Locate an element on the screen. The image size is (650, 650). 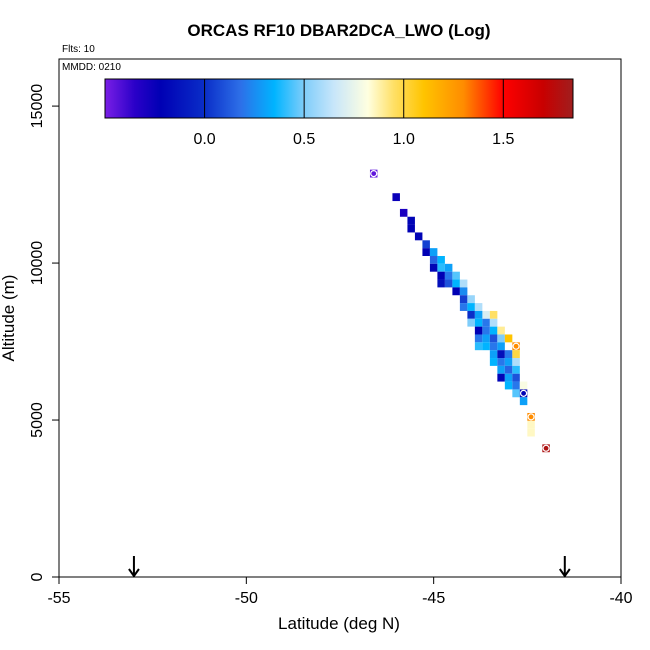
circle-markers is located at coordinates (460, 310).